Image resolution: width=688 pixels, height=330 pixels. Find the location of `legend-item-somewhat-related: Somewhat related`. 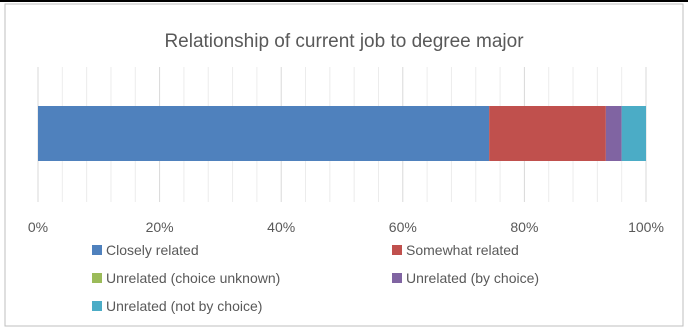

legend-item-somewhat-related: Somewhat related is located at coordinates (455, 250).